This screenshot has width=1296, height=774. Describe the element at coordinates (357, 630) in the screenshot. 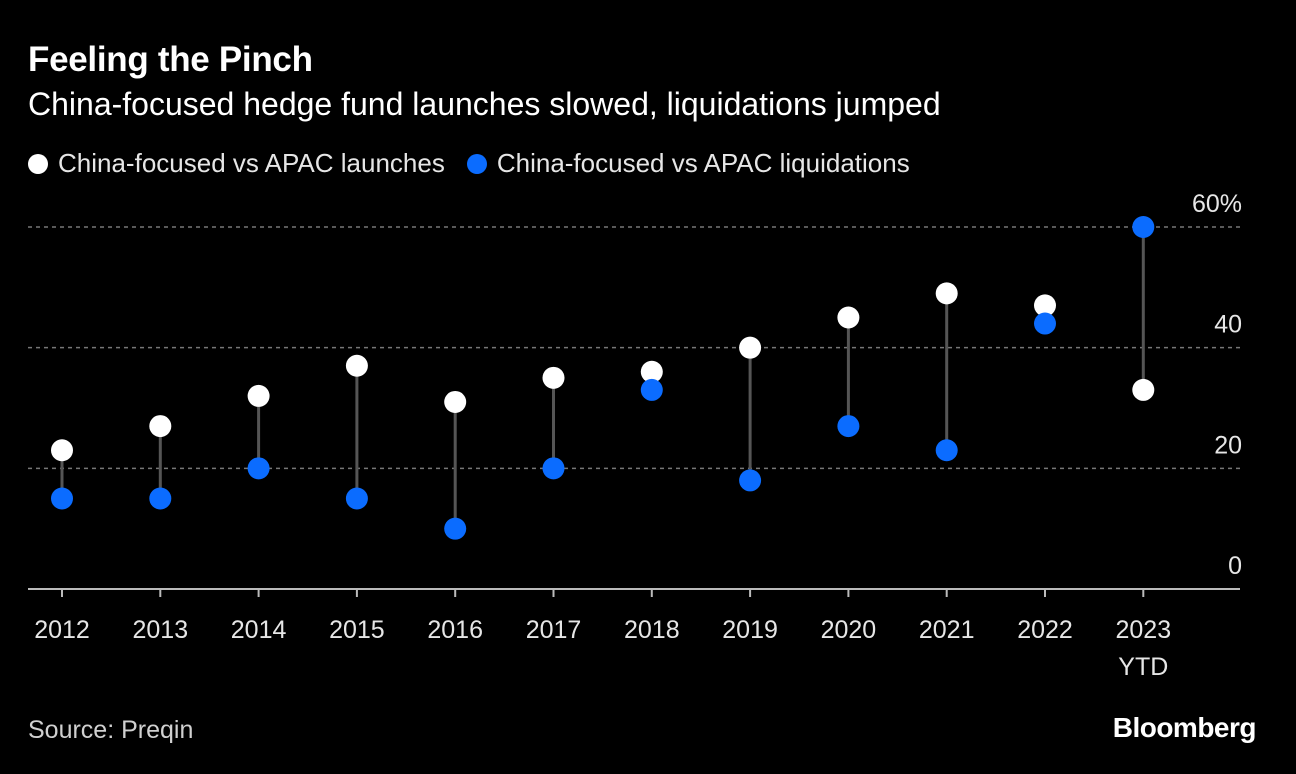

I see `x-tick-label: 2015` at that location.